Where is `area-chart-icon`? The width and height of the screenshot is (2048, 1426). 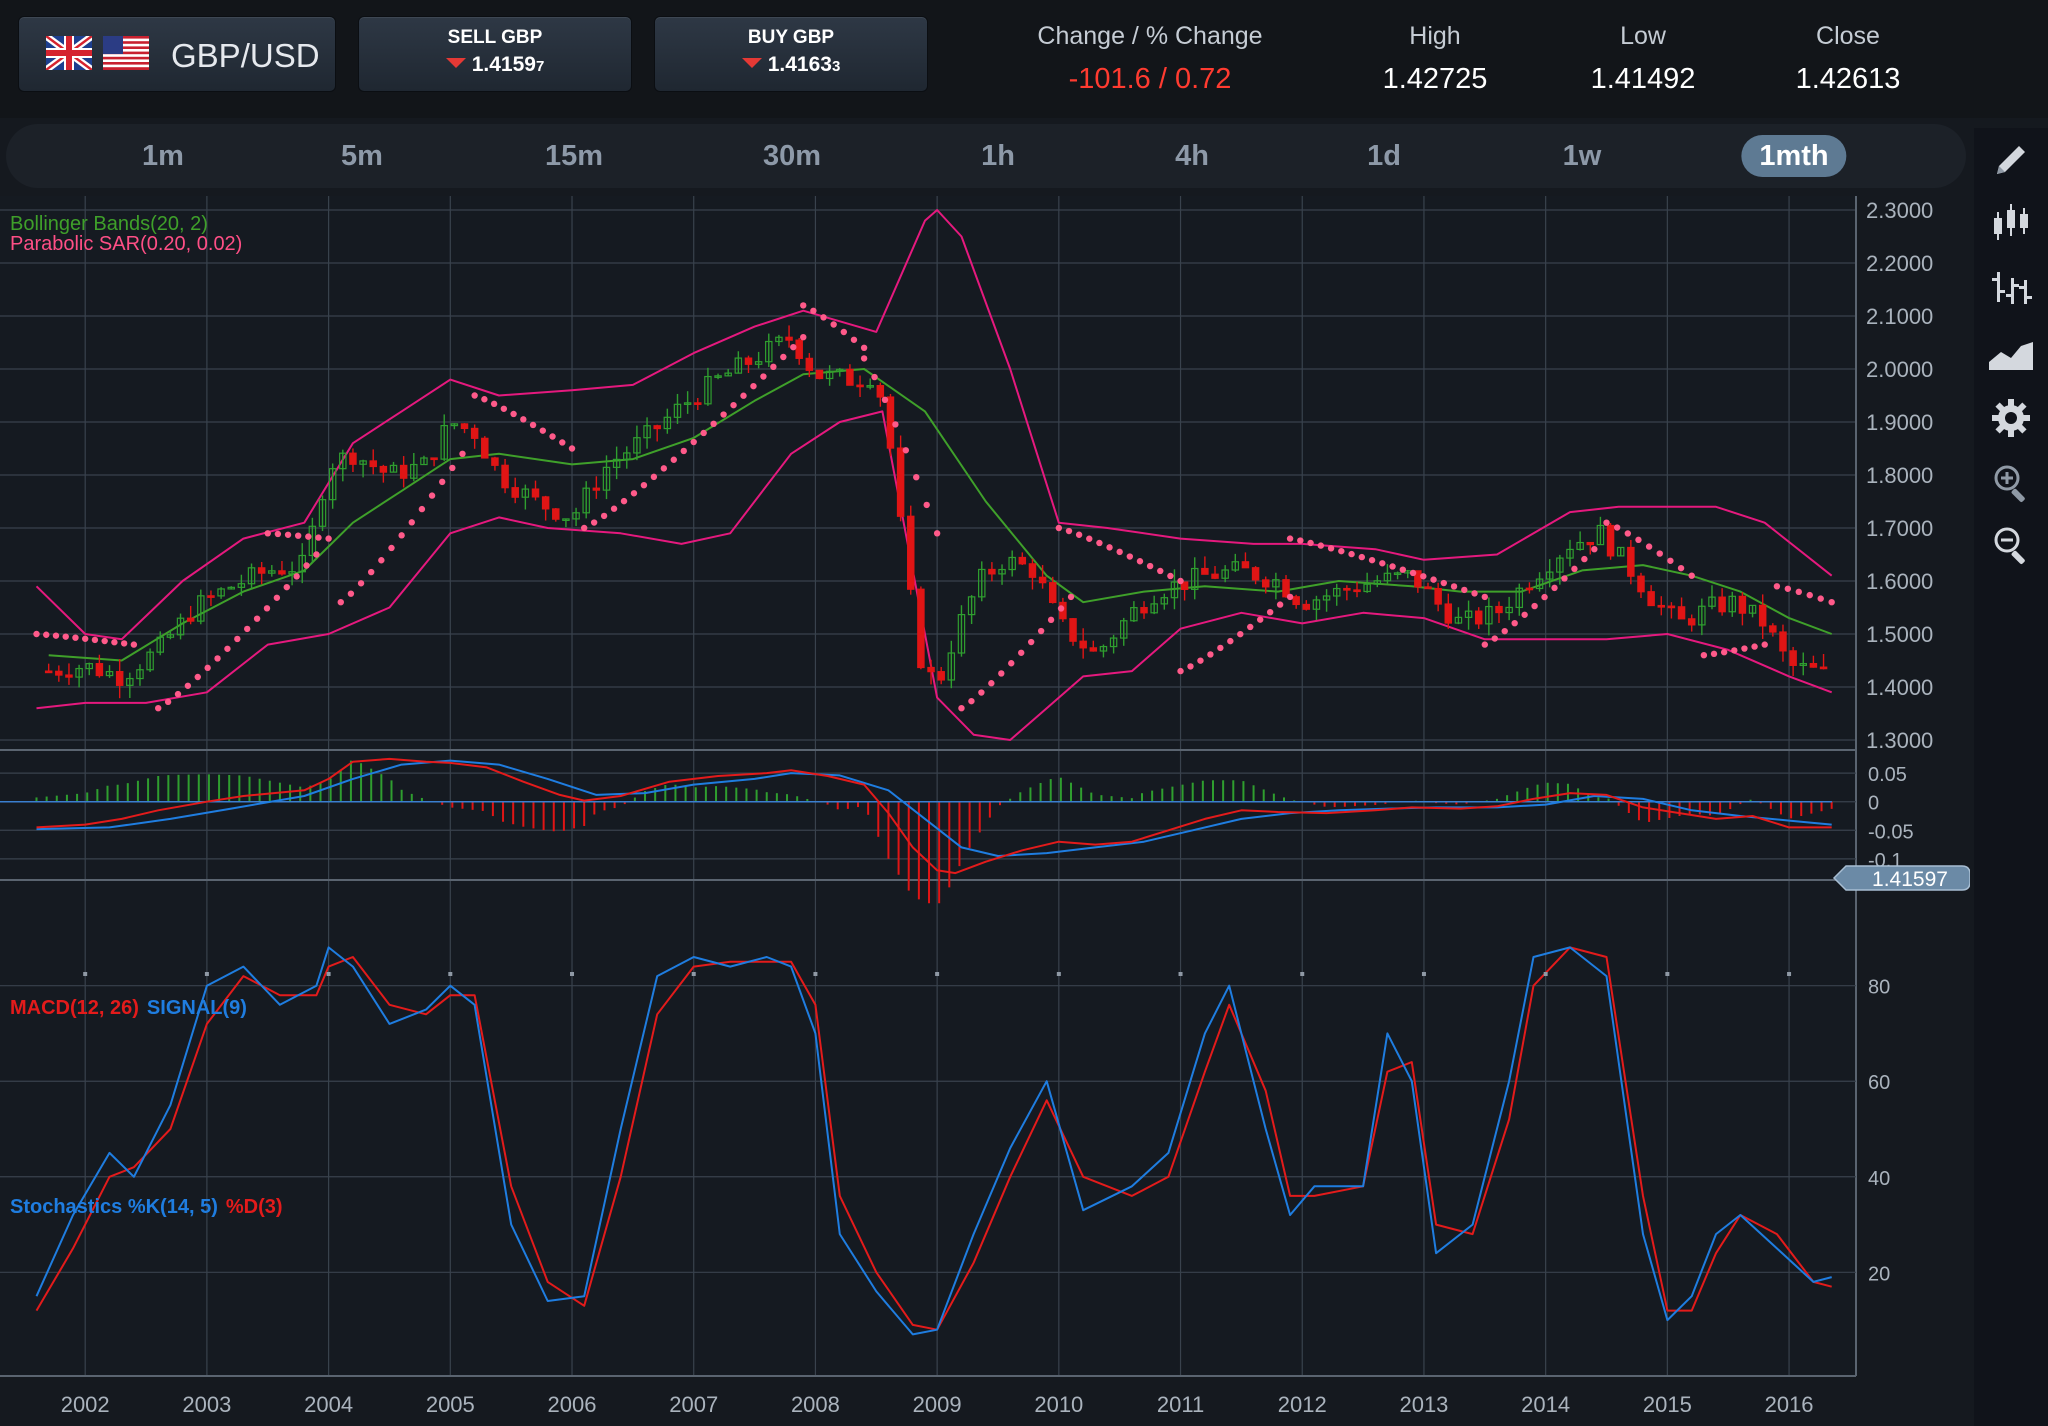 area-chart-icon is located at coordinates (2011, 354).